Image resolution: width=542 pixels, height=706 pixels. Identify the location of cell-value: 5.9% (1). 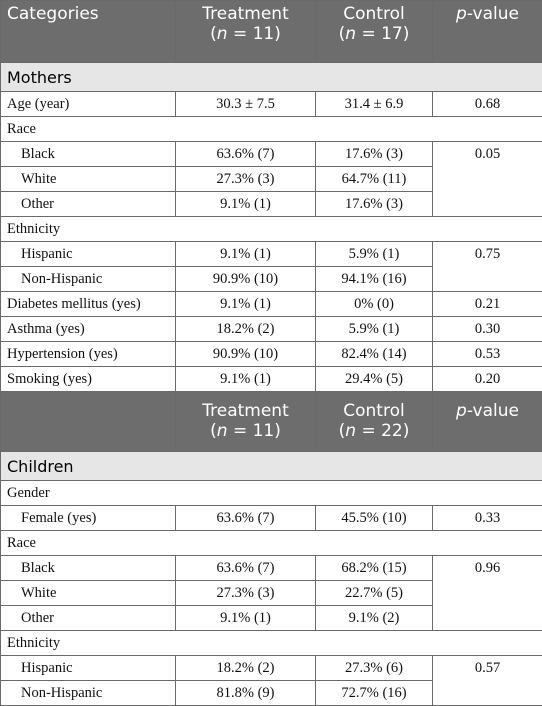
(374, 254).